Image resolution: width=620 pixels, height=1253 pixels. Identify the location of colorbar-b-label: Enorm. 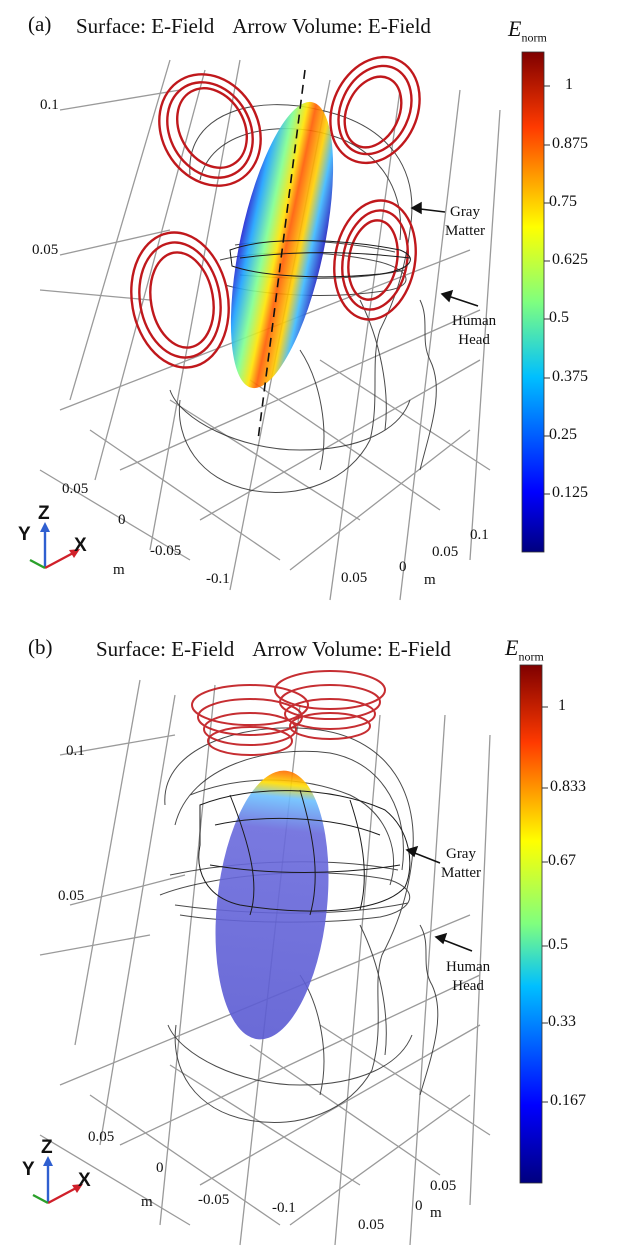
(524, 649).